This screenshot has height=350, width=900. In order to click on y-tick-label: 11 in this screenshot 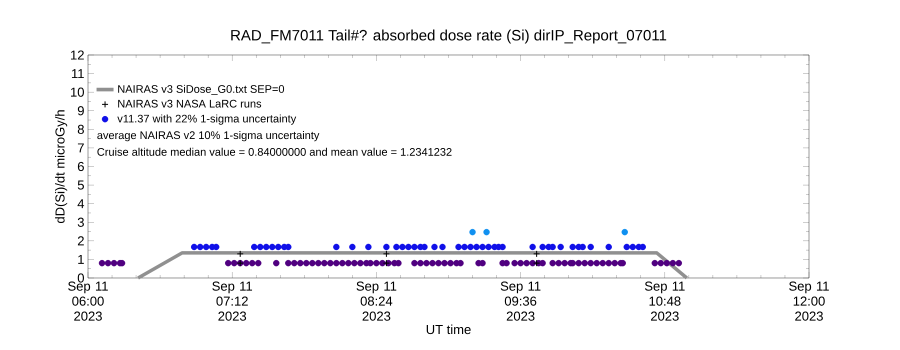, I will do `click(78, 73)`.